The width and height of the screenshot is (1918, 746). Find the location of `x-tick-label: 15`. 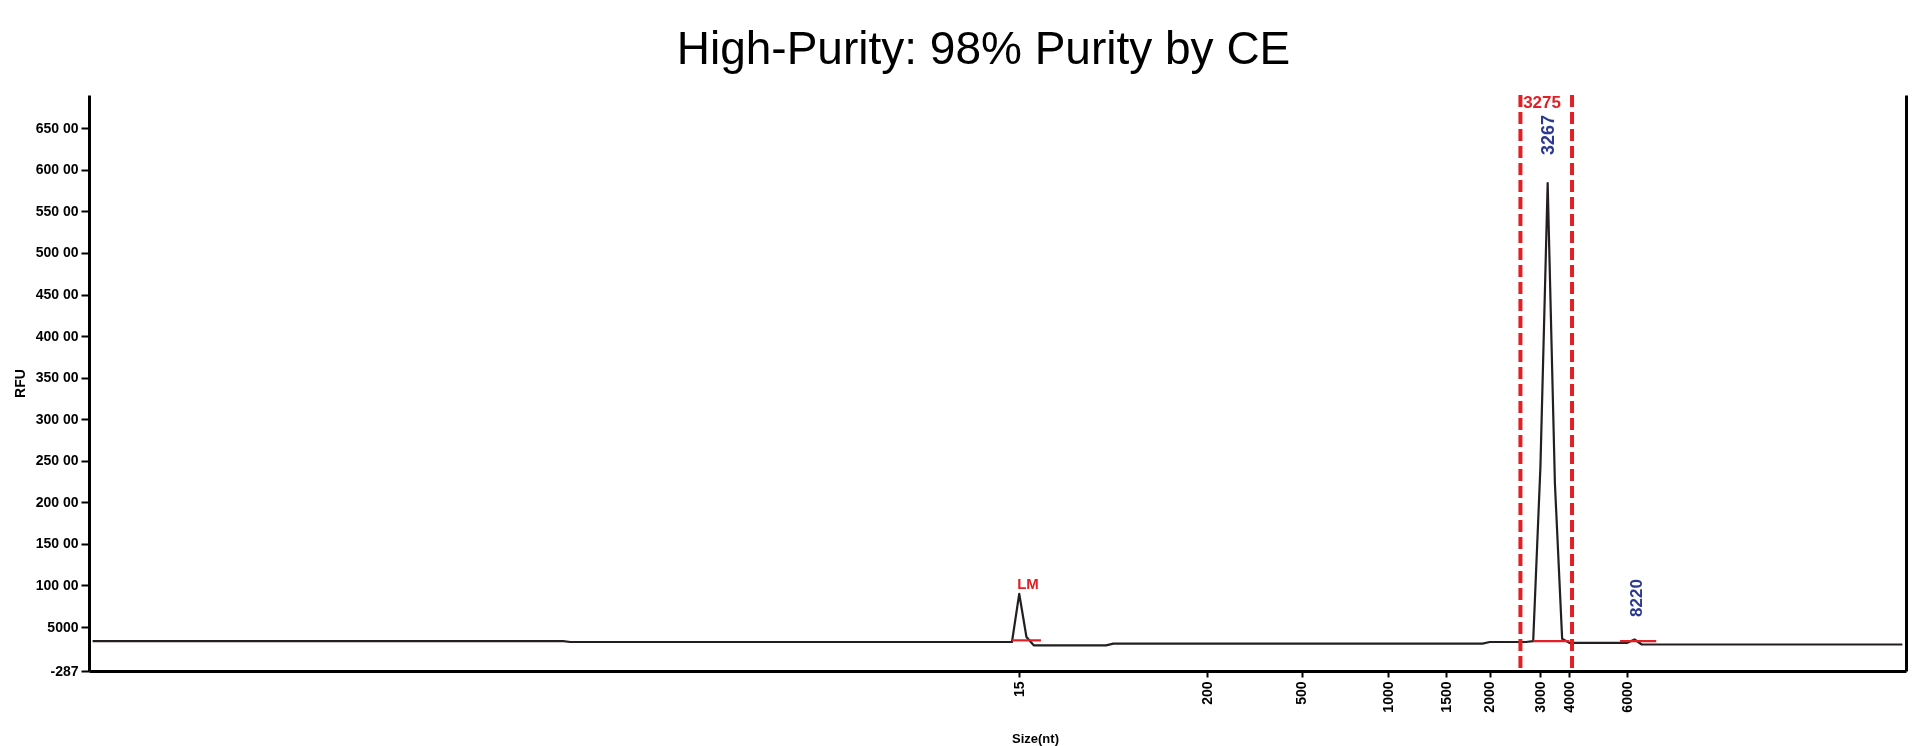

x-tick-label: 15 is located at coordinates (1018, 689).